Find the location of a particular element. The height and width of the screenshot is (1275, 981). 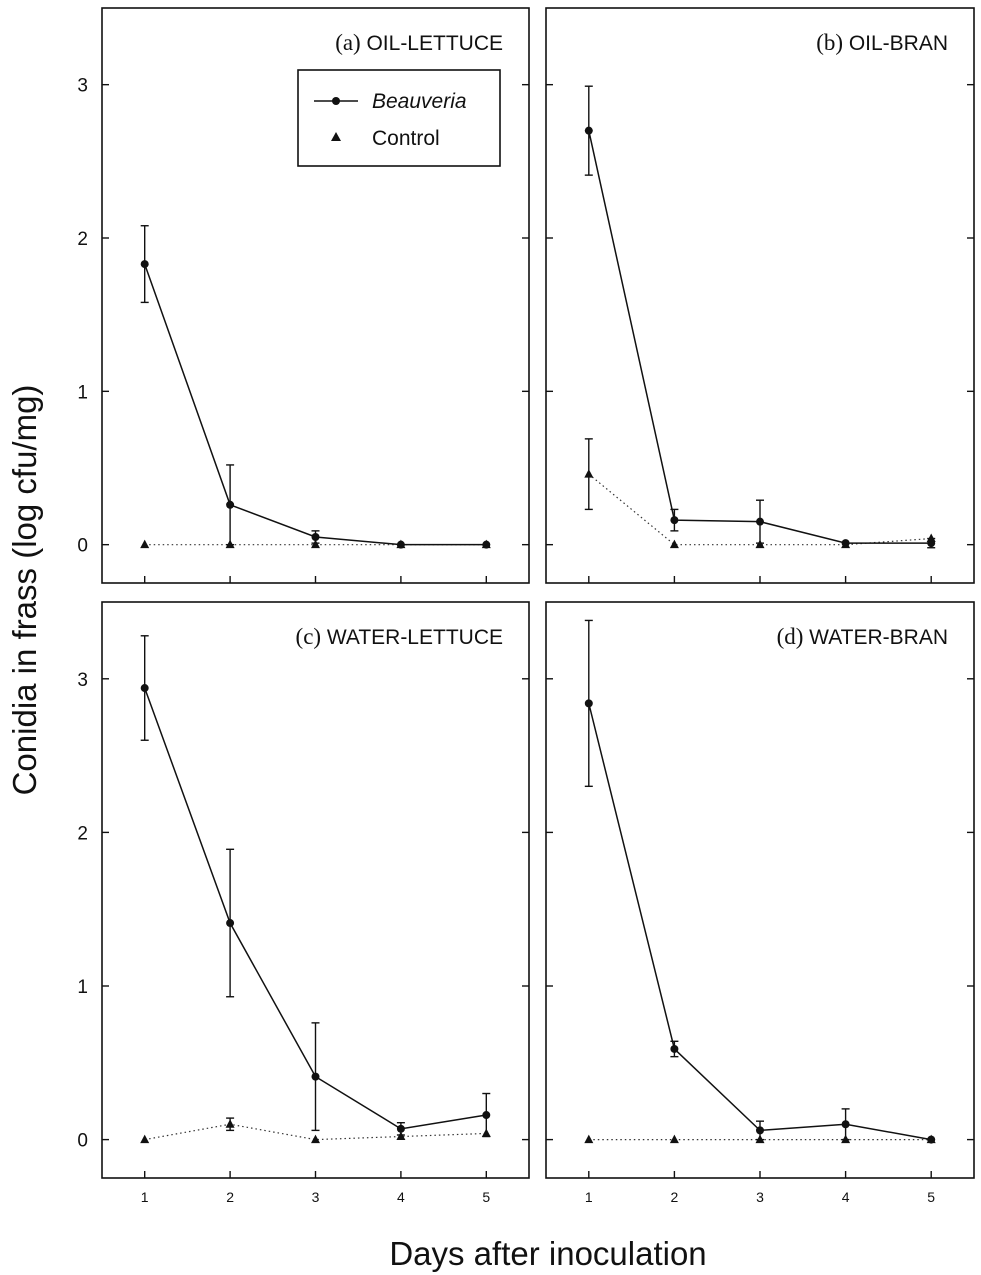

panel-name: OIL-LETTUCE is located at coordinates (434, 43).